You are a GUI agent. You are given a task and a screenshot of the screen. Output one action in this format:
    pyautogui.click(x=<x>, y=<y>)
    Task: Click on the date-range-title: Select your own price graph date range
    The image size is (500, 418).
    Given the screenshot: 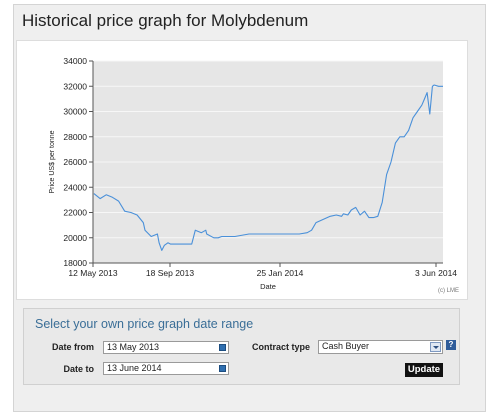 What is the action you would take?
    pyautogui.click(x=144, y=324)
    